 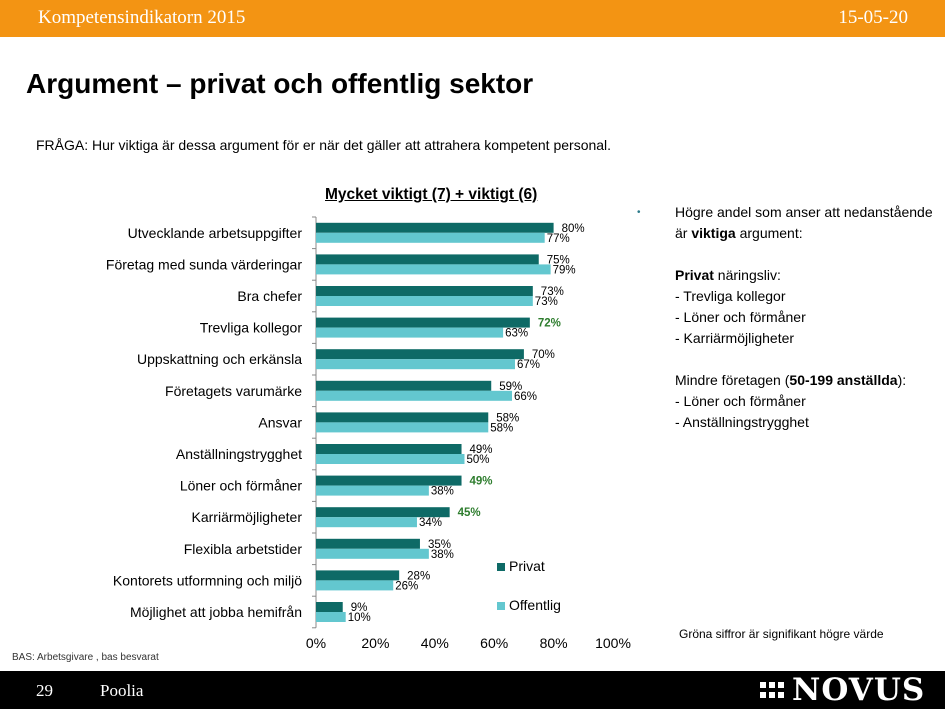 I want to click on base-note: BAS: Arbetsgivare , bas besvarat, so click(x=85, y=657).